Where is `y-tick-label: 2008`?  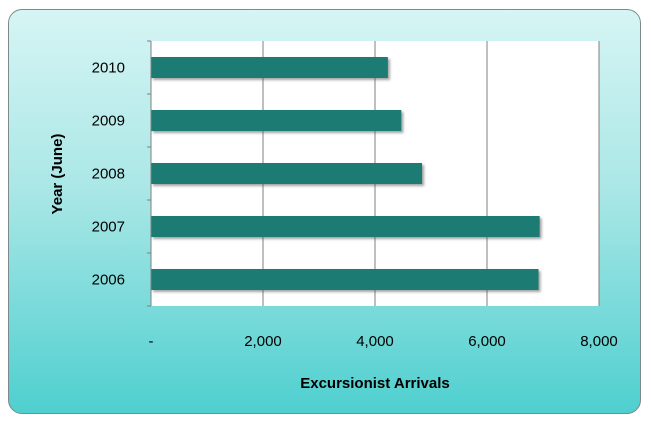
y-tick-label: 2008 is located at coordinates (108, 174).